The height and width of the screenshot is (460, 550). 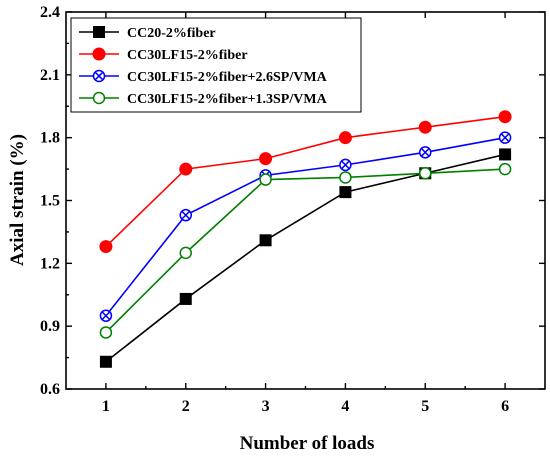 What do you see at coordinates (227, 77) in the screenshot?
I see `legend-label: CC30LF15-2%fiber+2.6SP/VMA` at bounding box center [227, 77].